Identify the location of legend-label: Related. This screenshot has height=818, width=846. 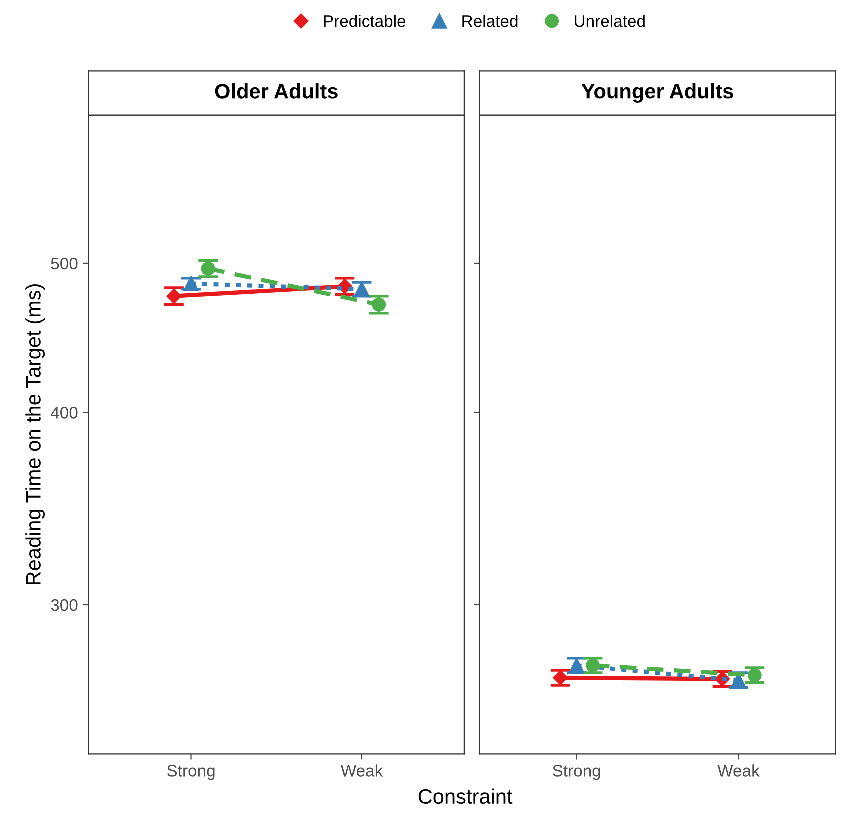
(490, 21).